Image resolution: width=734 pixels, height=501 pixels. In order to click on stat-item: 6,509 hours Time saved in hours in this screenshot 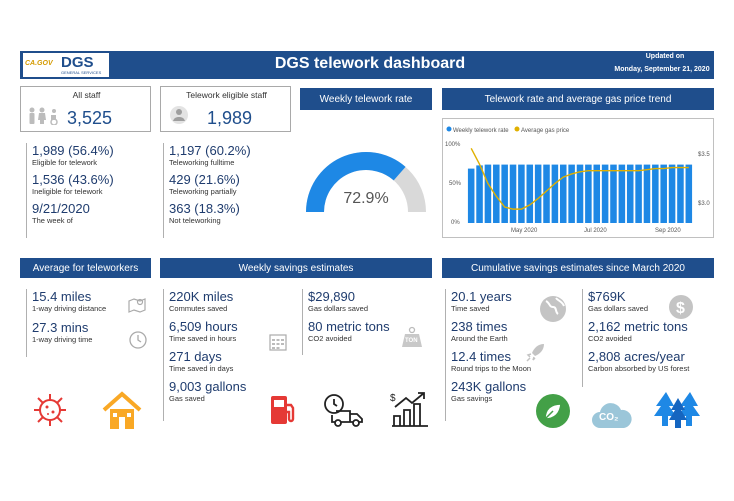, I will do `click(203, 331)`.